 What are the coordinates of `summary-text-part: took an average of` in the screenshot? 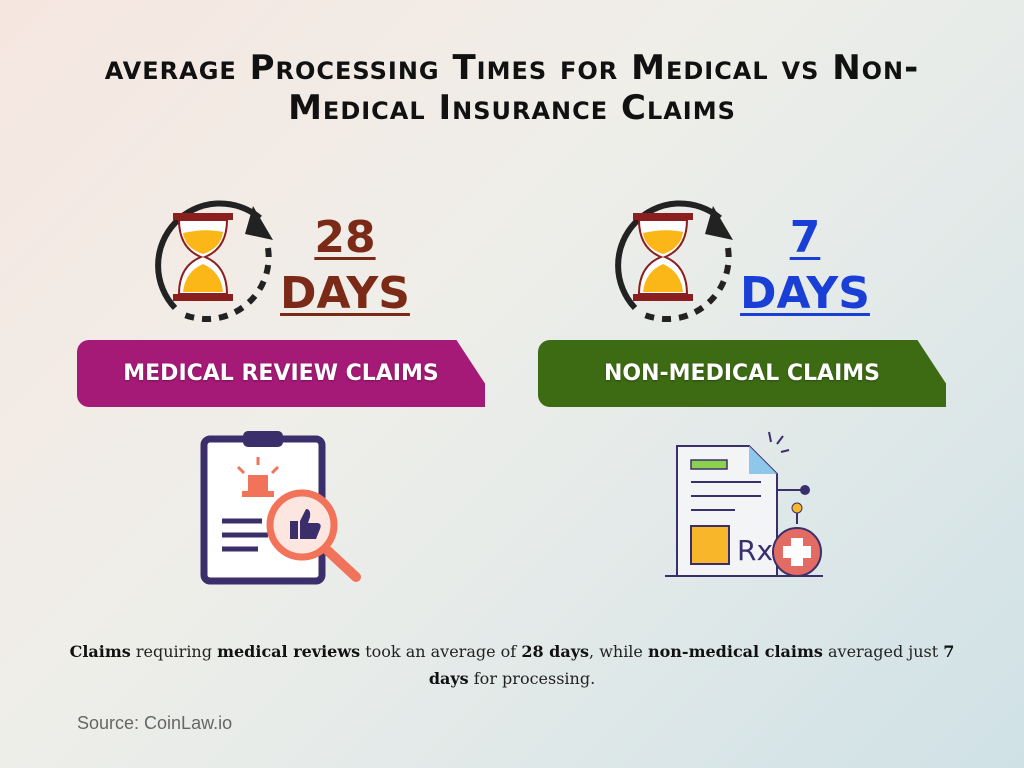 It's located at (441, 651).